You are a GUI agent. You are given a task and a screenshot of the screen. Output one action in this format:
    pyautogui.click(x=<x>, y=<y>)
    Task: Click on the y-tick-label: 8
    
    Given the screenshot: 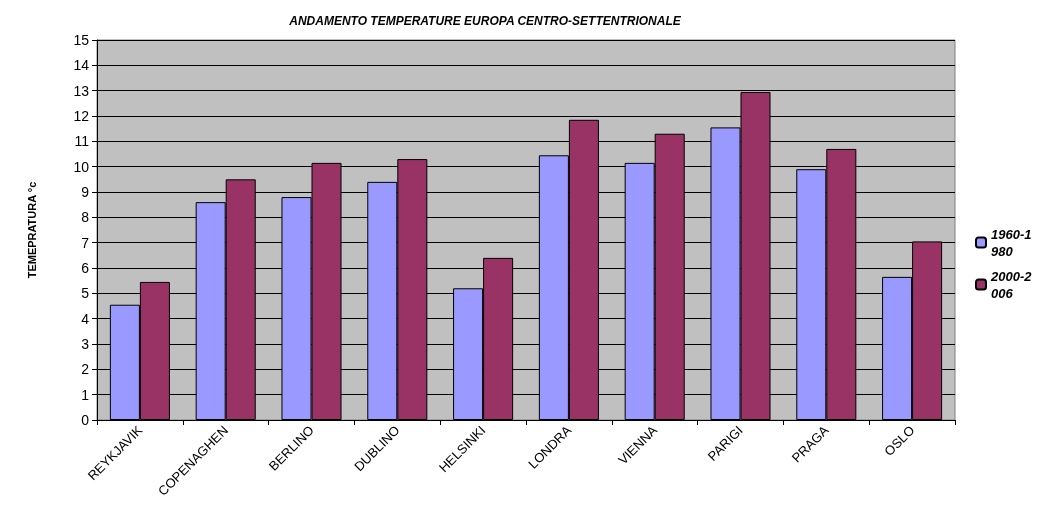 What is the action you would take?
    pyautogui.click(x=85, y=217)
    